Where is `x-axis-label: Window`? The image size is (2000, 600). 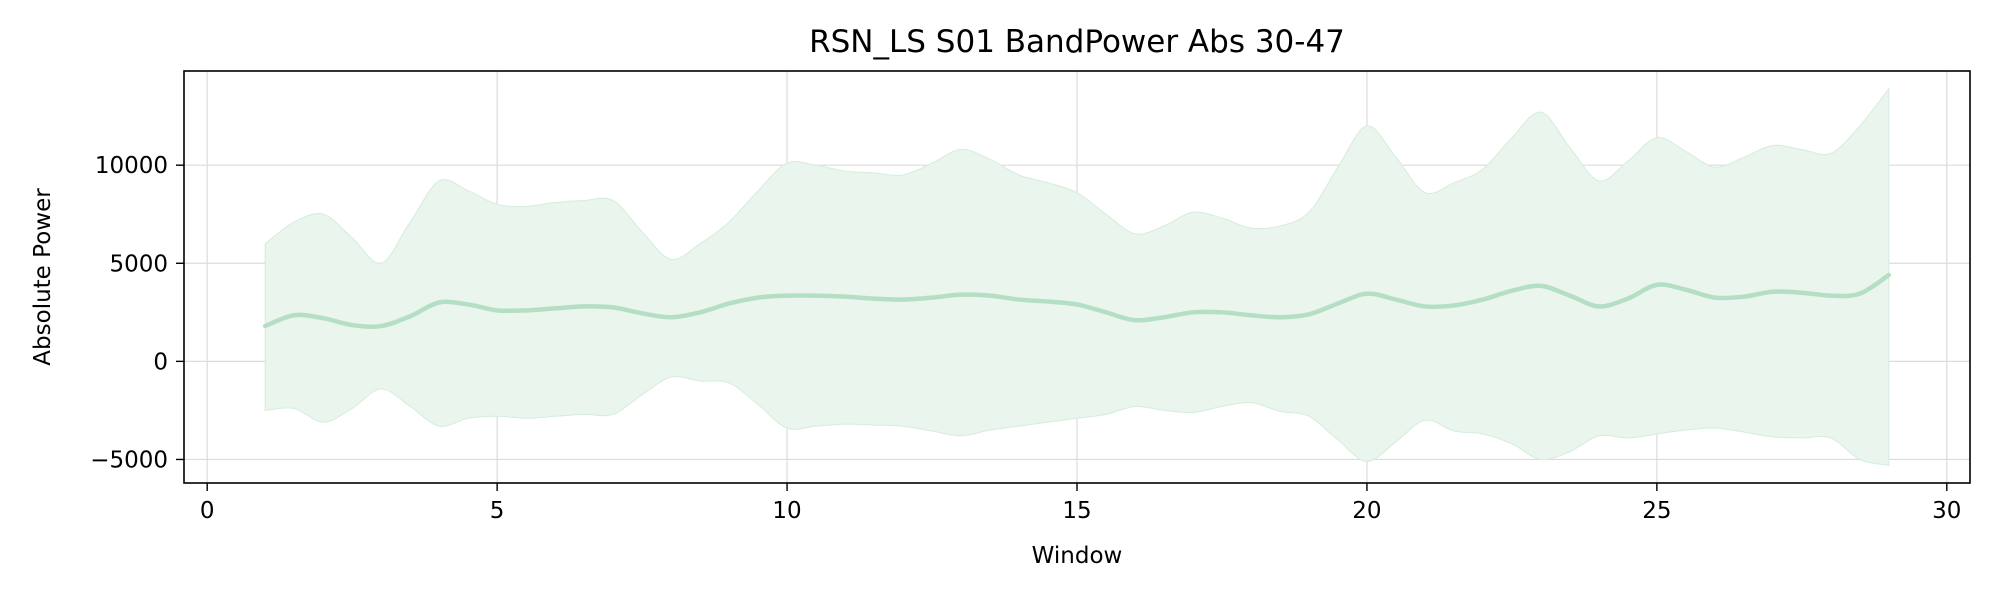 x-axis-label: Window is located at coordinates (1077, 556).